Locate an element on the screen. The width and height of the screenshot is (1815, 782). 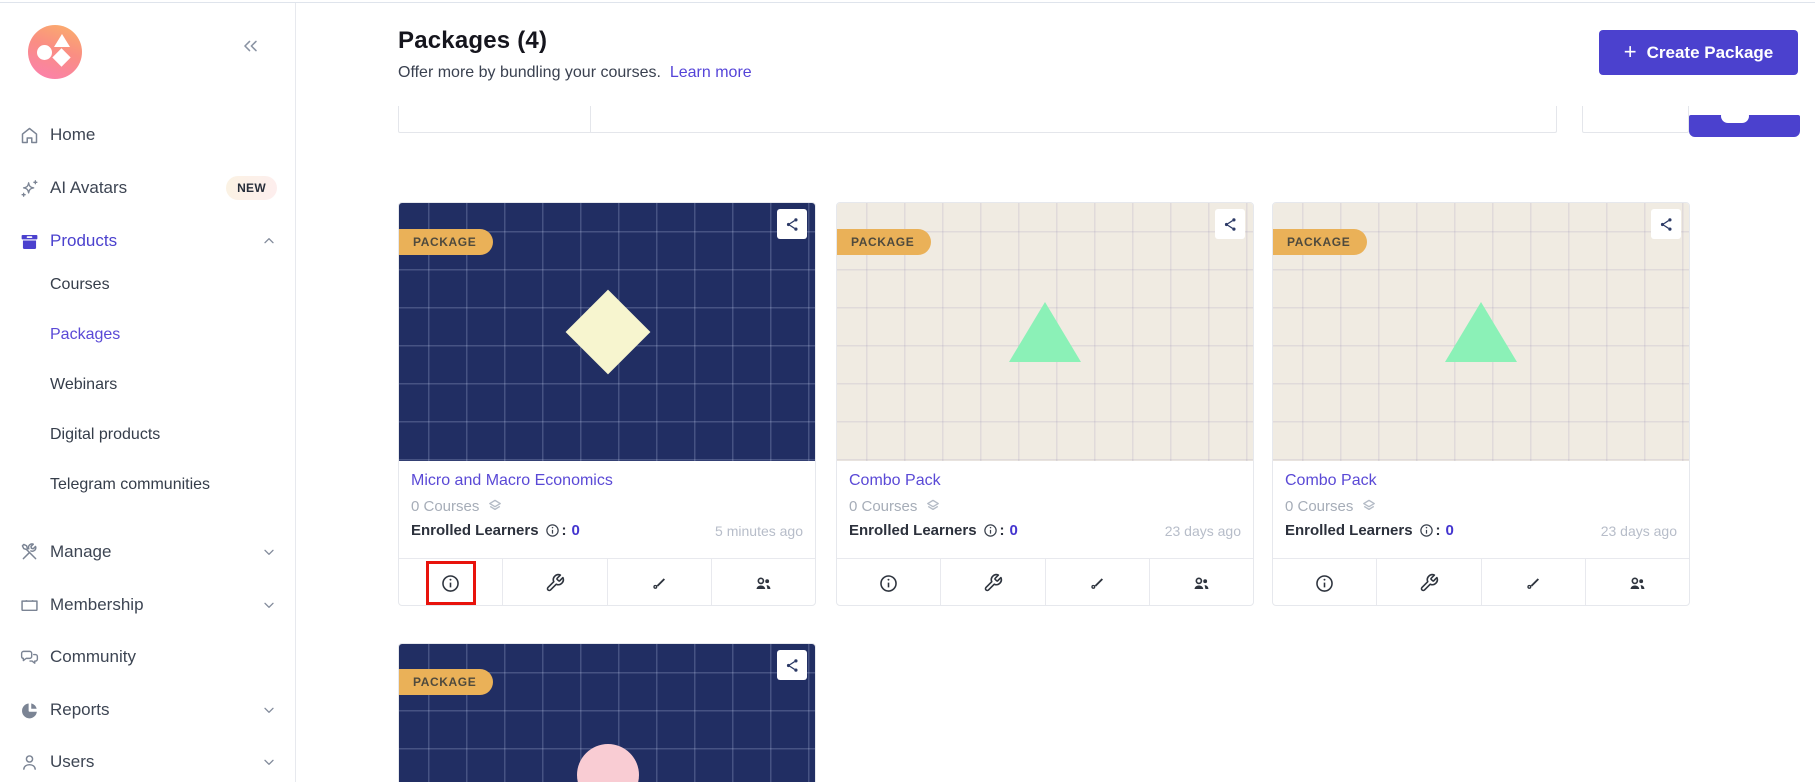
yellow-diamond-shape is located at coordinates (608, 332).